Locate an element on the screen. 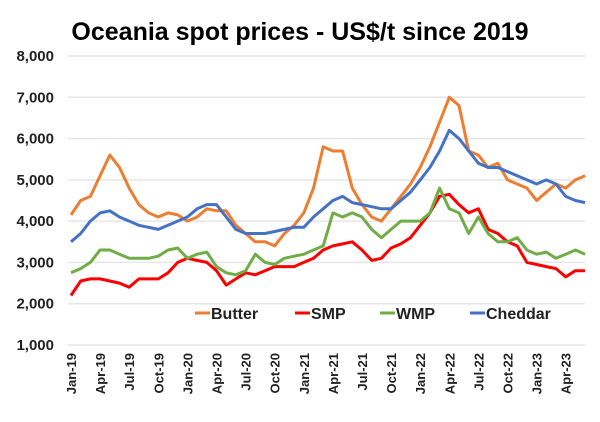 The width and height of the screenshot is (600, 422). x-tick-label: Jul-20 is located at coordinates (246, 372).